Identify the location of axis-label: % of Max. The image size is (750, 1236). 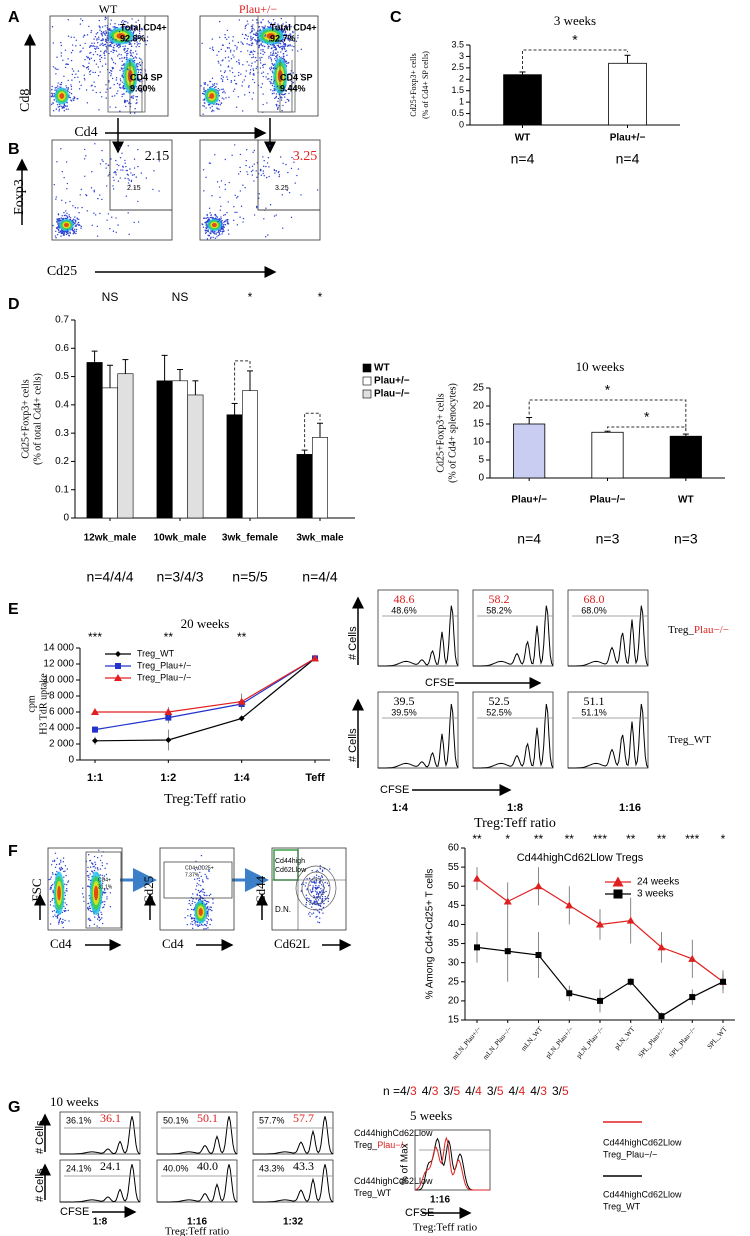
(405, 1164).